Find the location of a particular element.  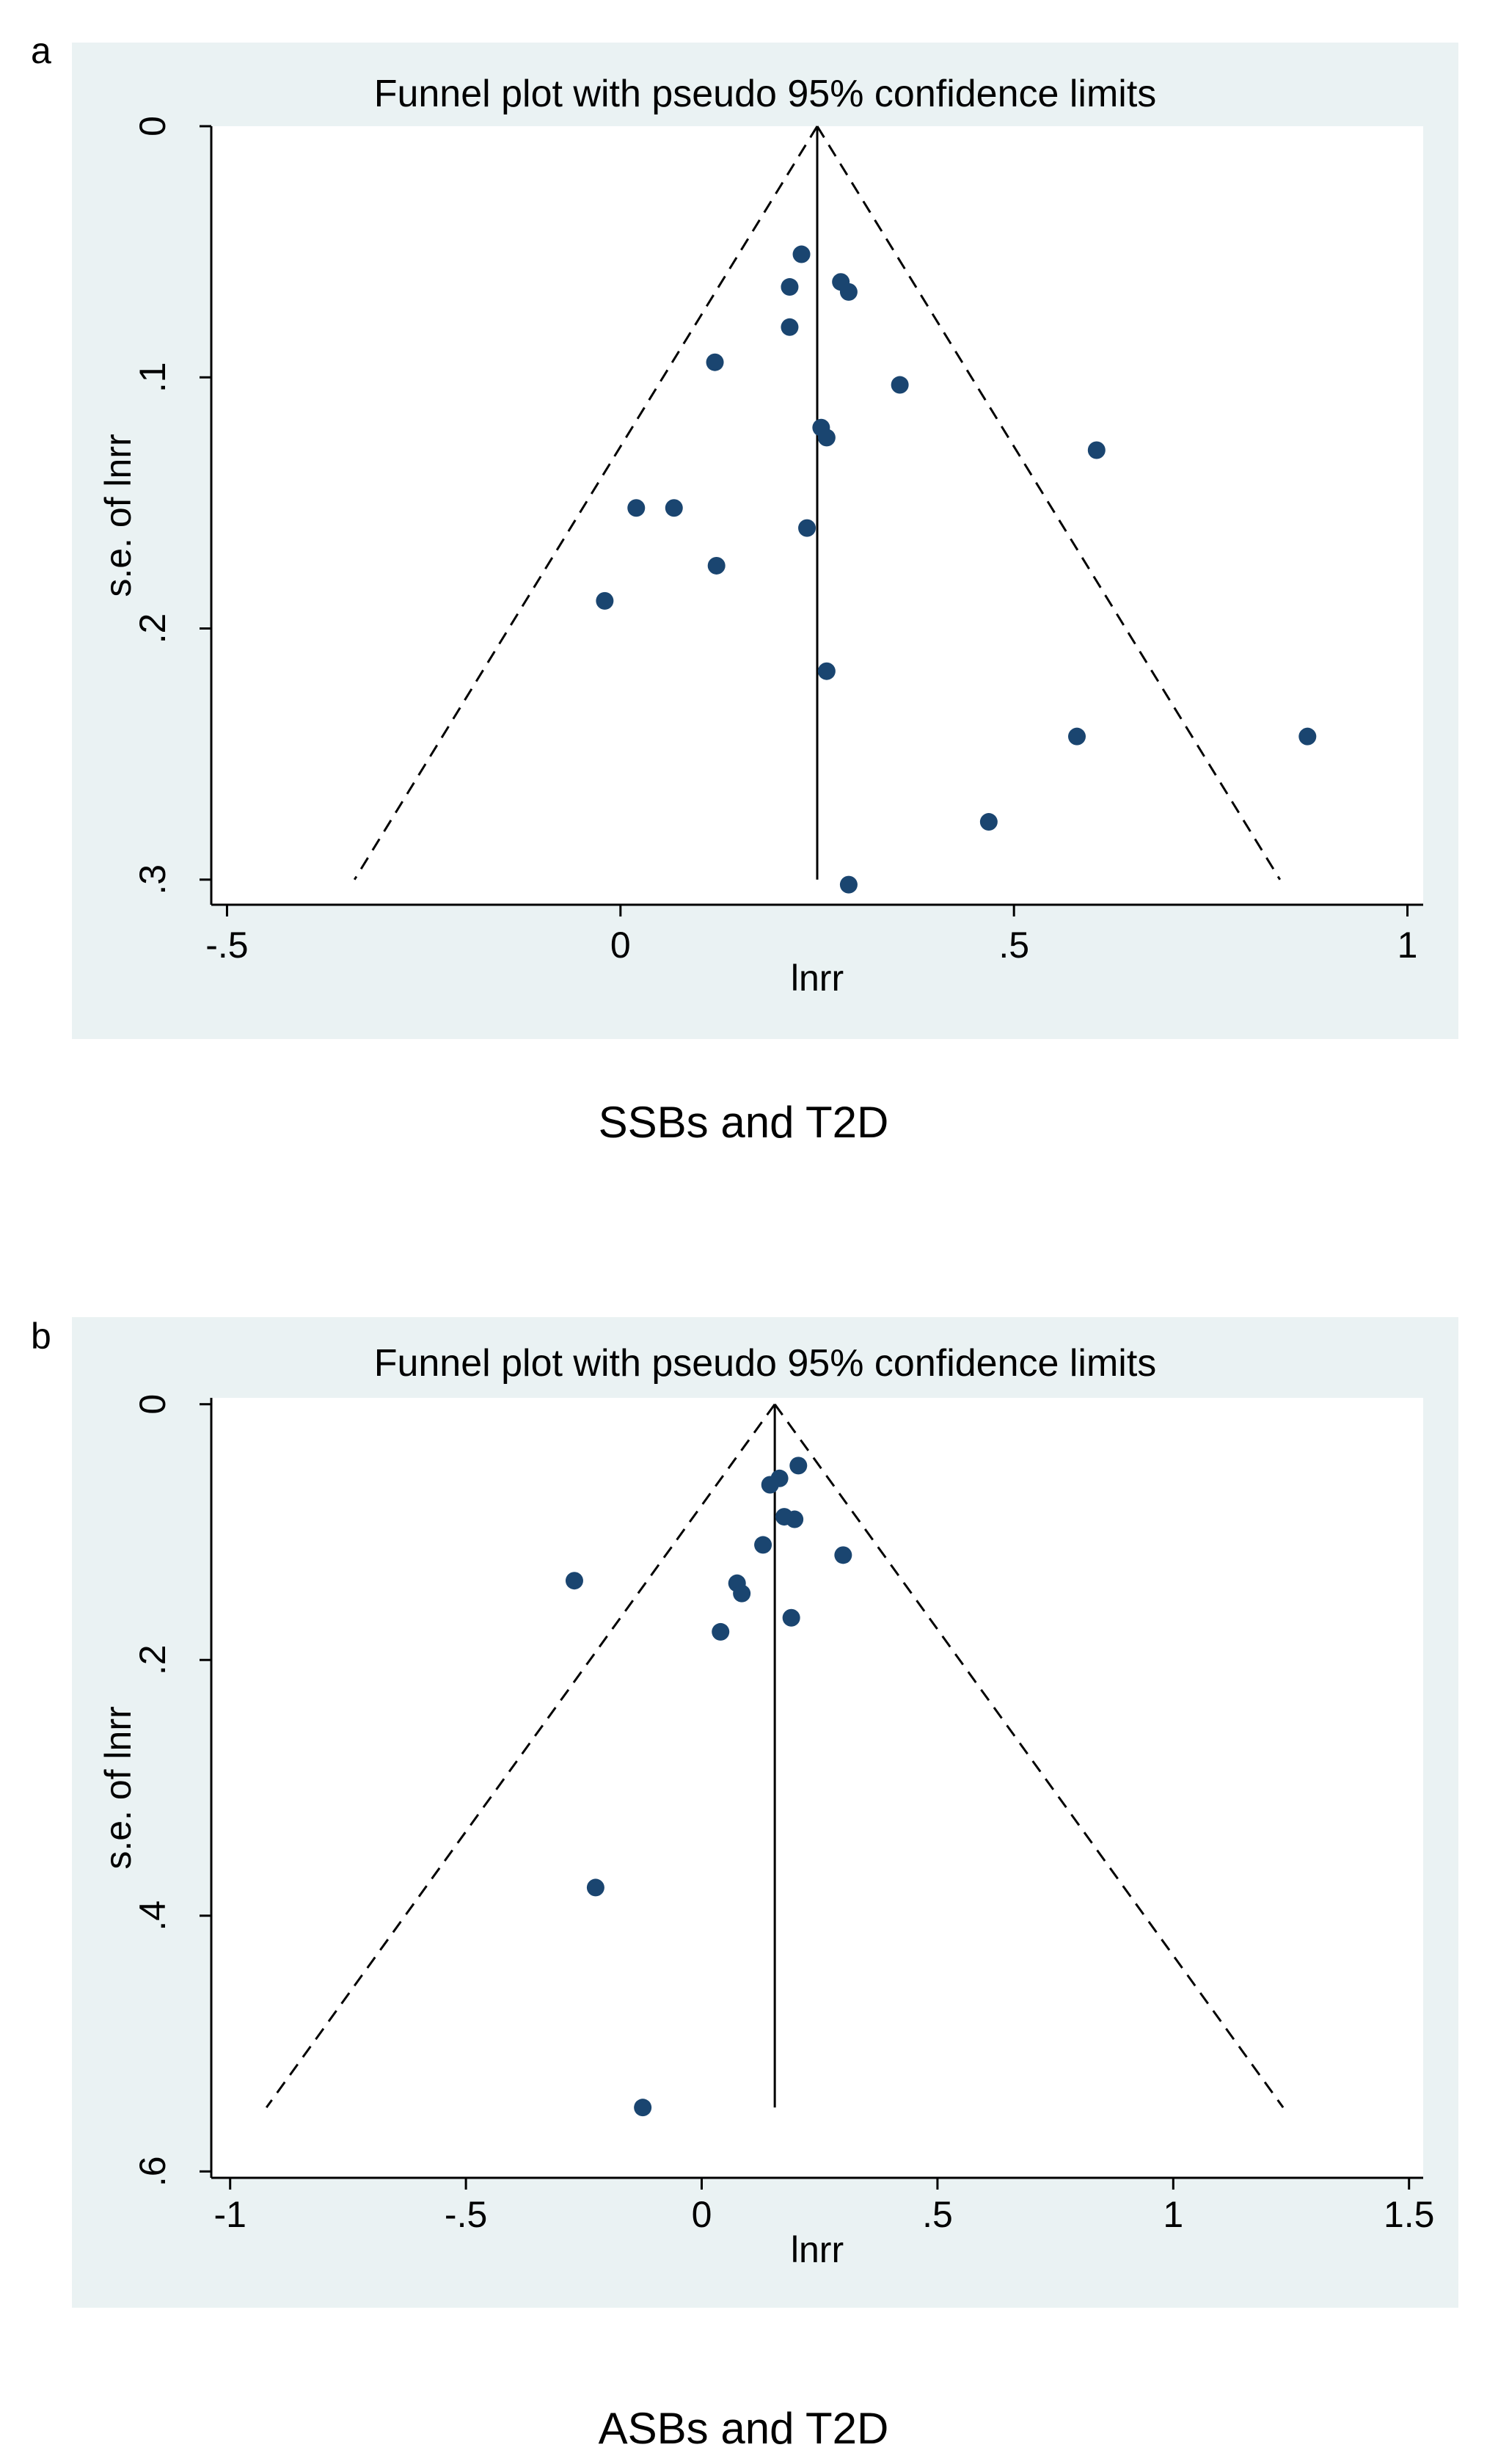

y-tick-label: .4 is located at coordinates (152, 1915).